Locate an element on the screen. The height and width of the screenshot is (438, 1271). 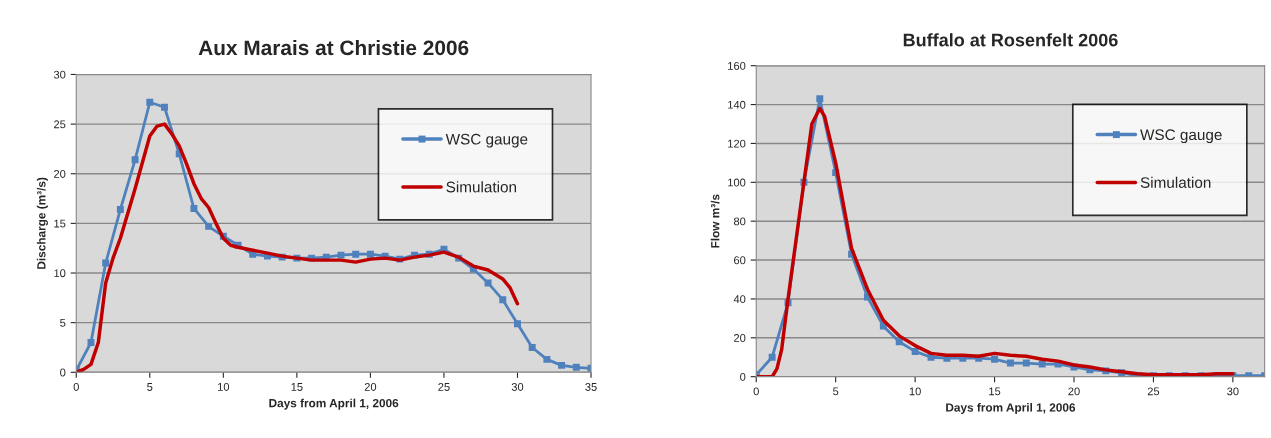
chart-title: Aux Marais at Christie 2006 is located at coordinates (333, 47).